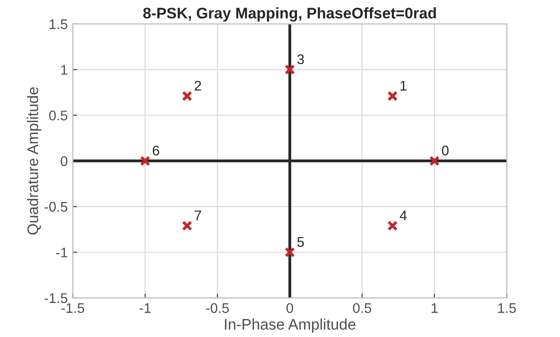 This screenshot has height=337, width=560. Describe the element at coordinates (62, 253) in the screenshot. I see `y-tick-label: -1` at that location.